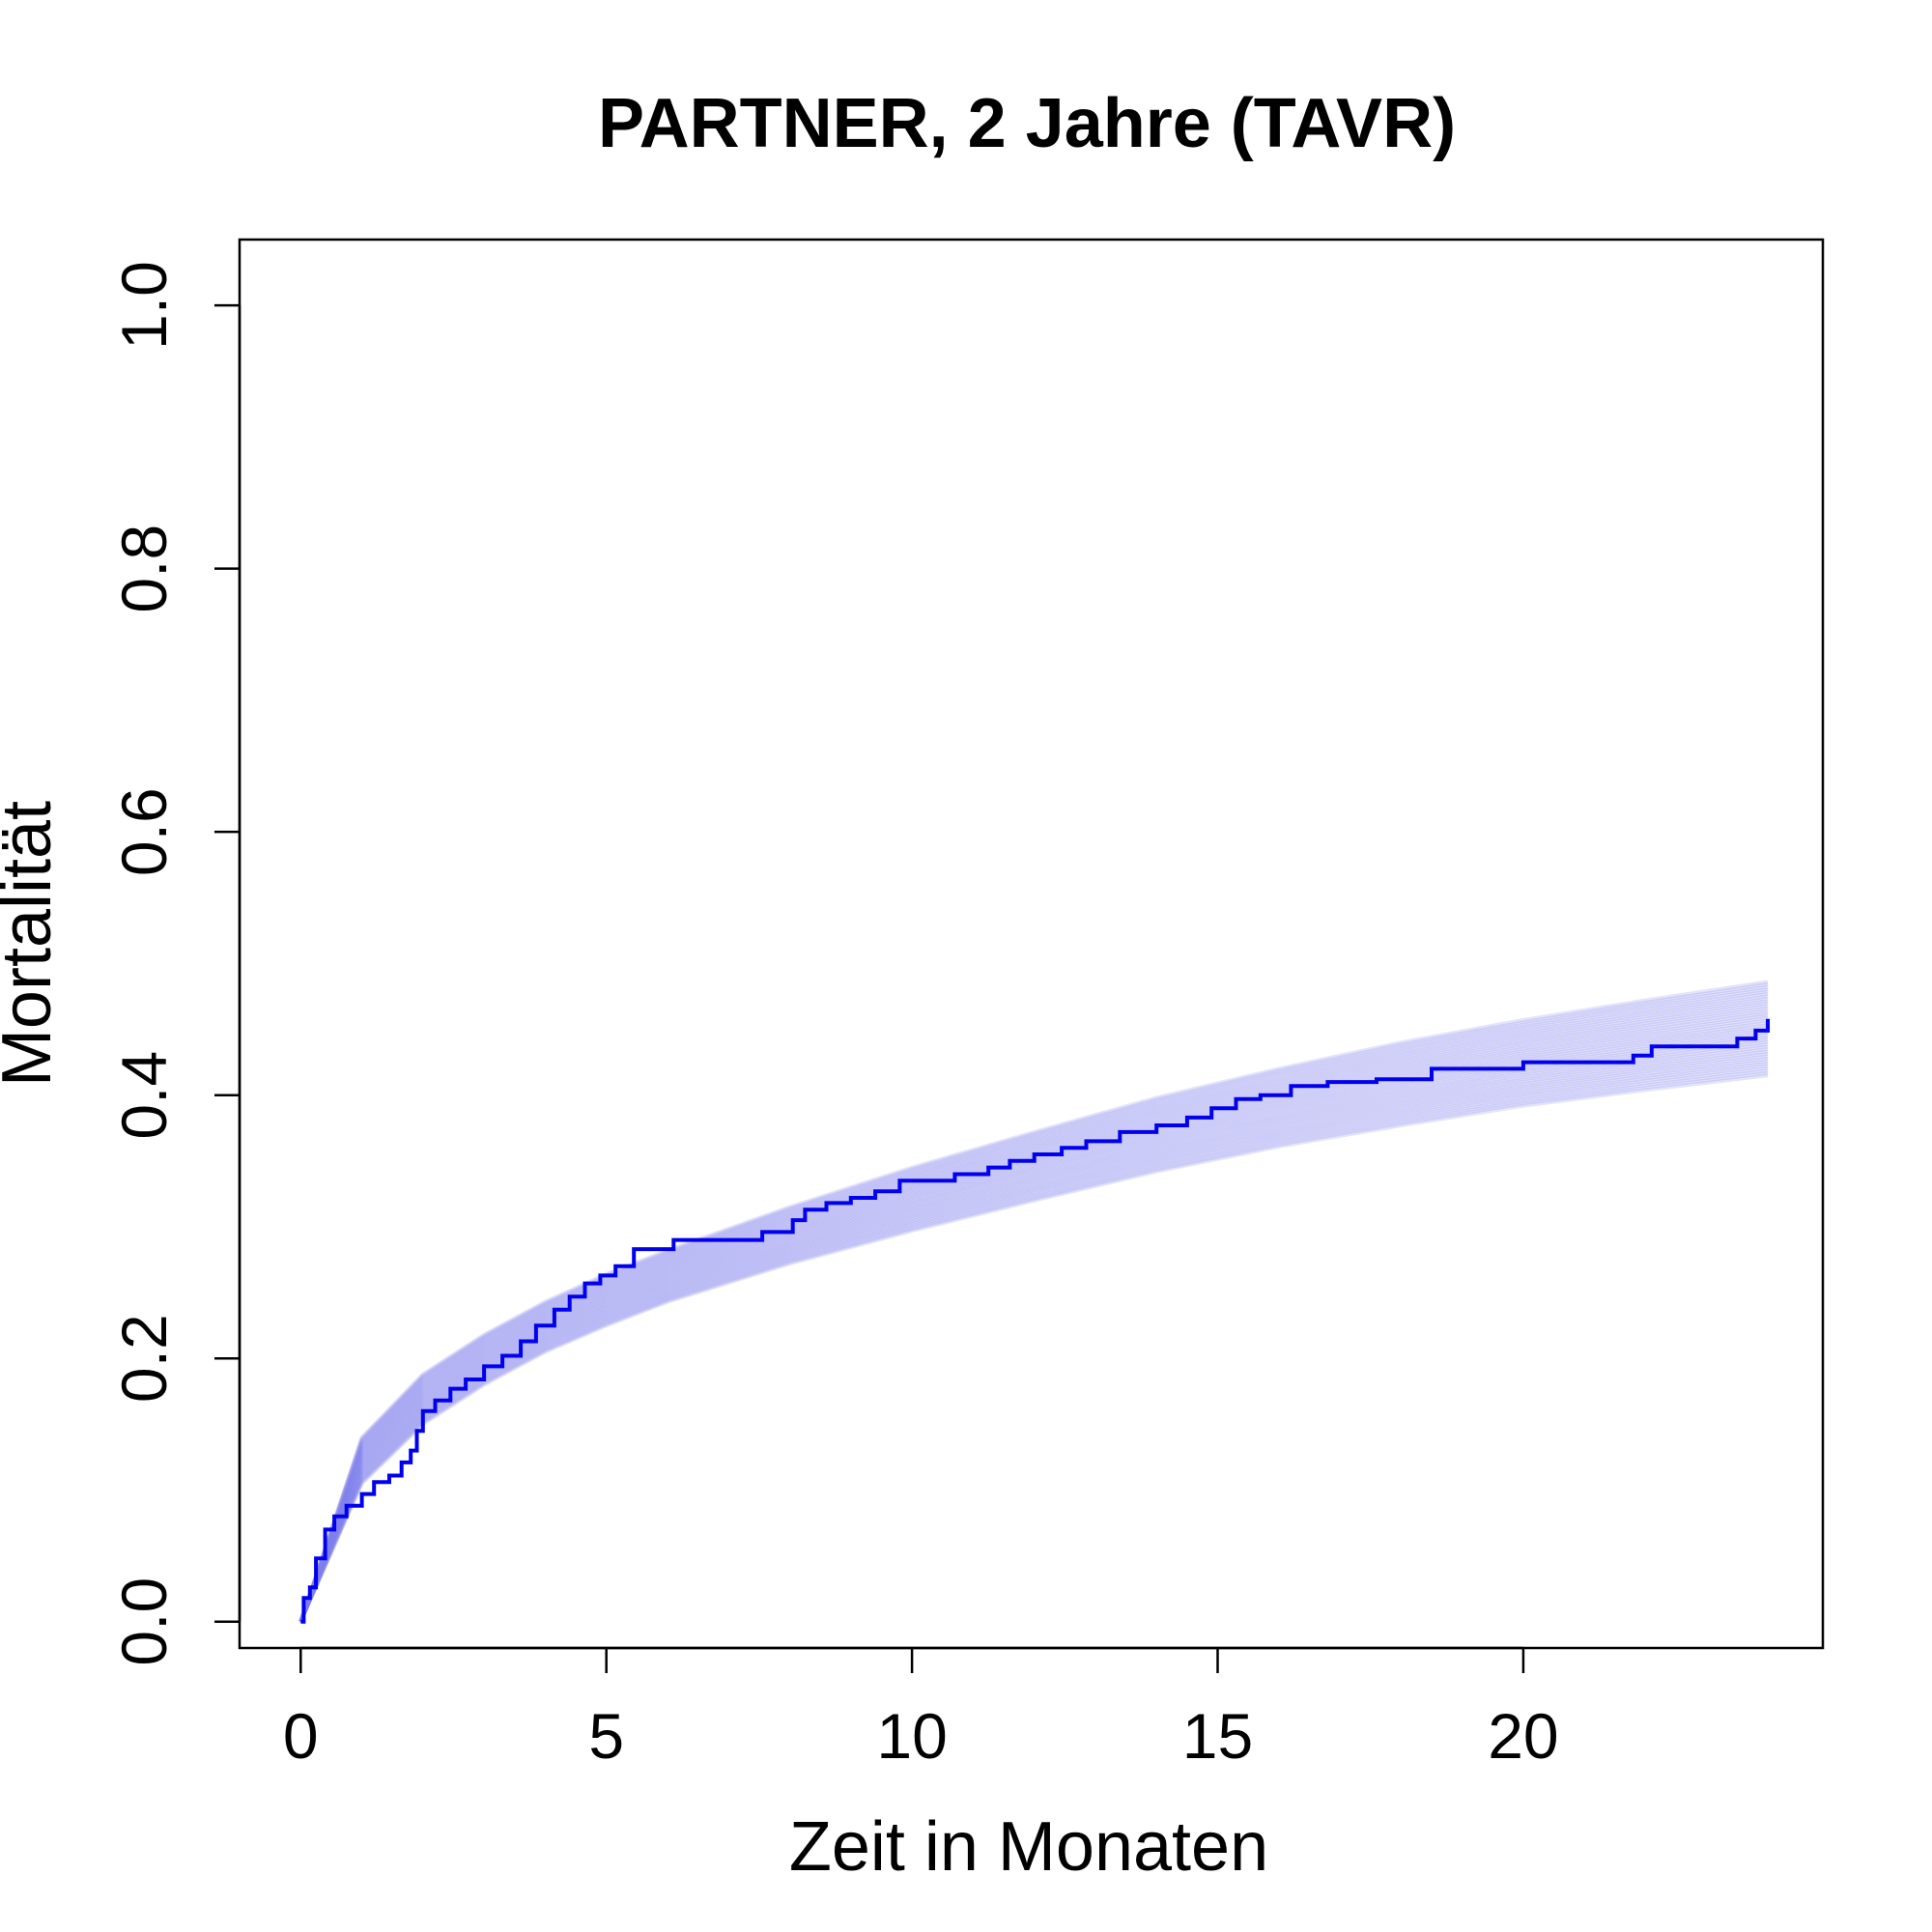  Describe the element at coordinates (144, 831) in the screenshot. I see `y-tick-label: 0.6` at that location.